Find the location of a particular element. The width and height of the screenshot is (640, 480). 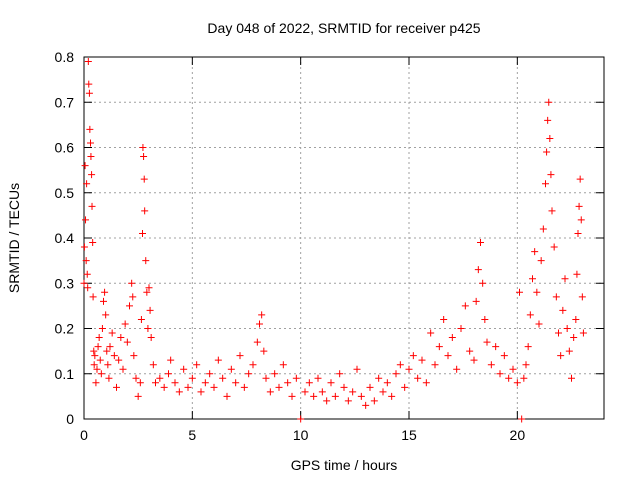

x-tick-label: 0 is located at coordinates (84, 435).